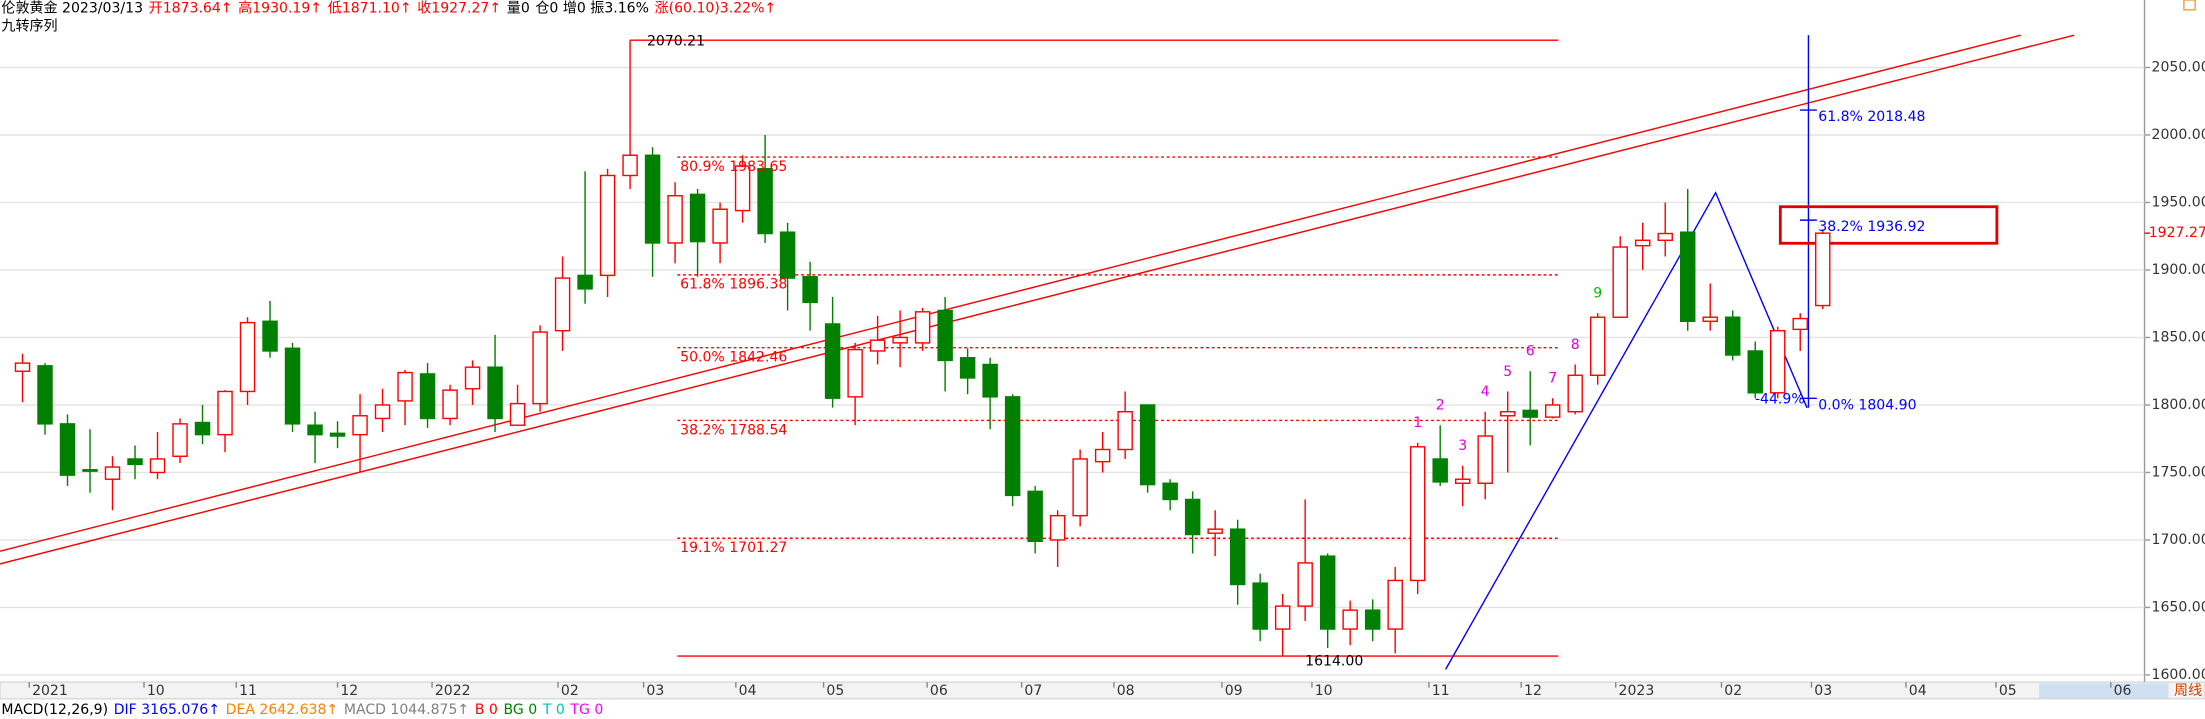 The width and height of the screenshot is (2205, 719). Describe the element at coordinates (2178, 472) in the screenshot. I see `y-tick-label: 1750.00` at that location.